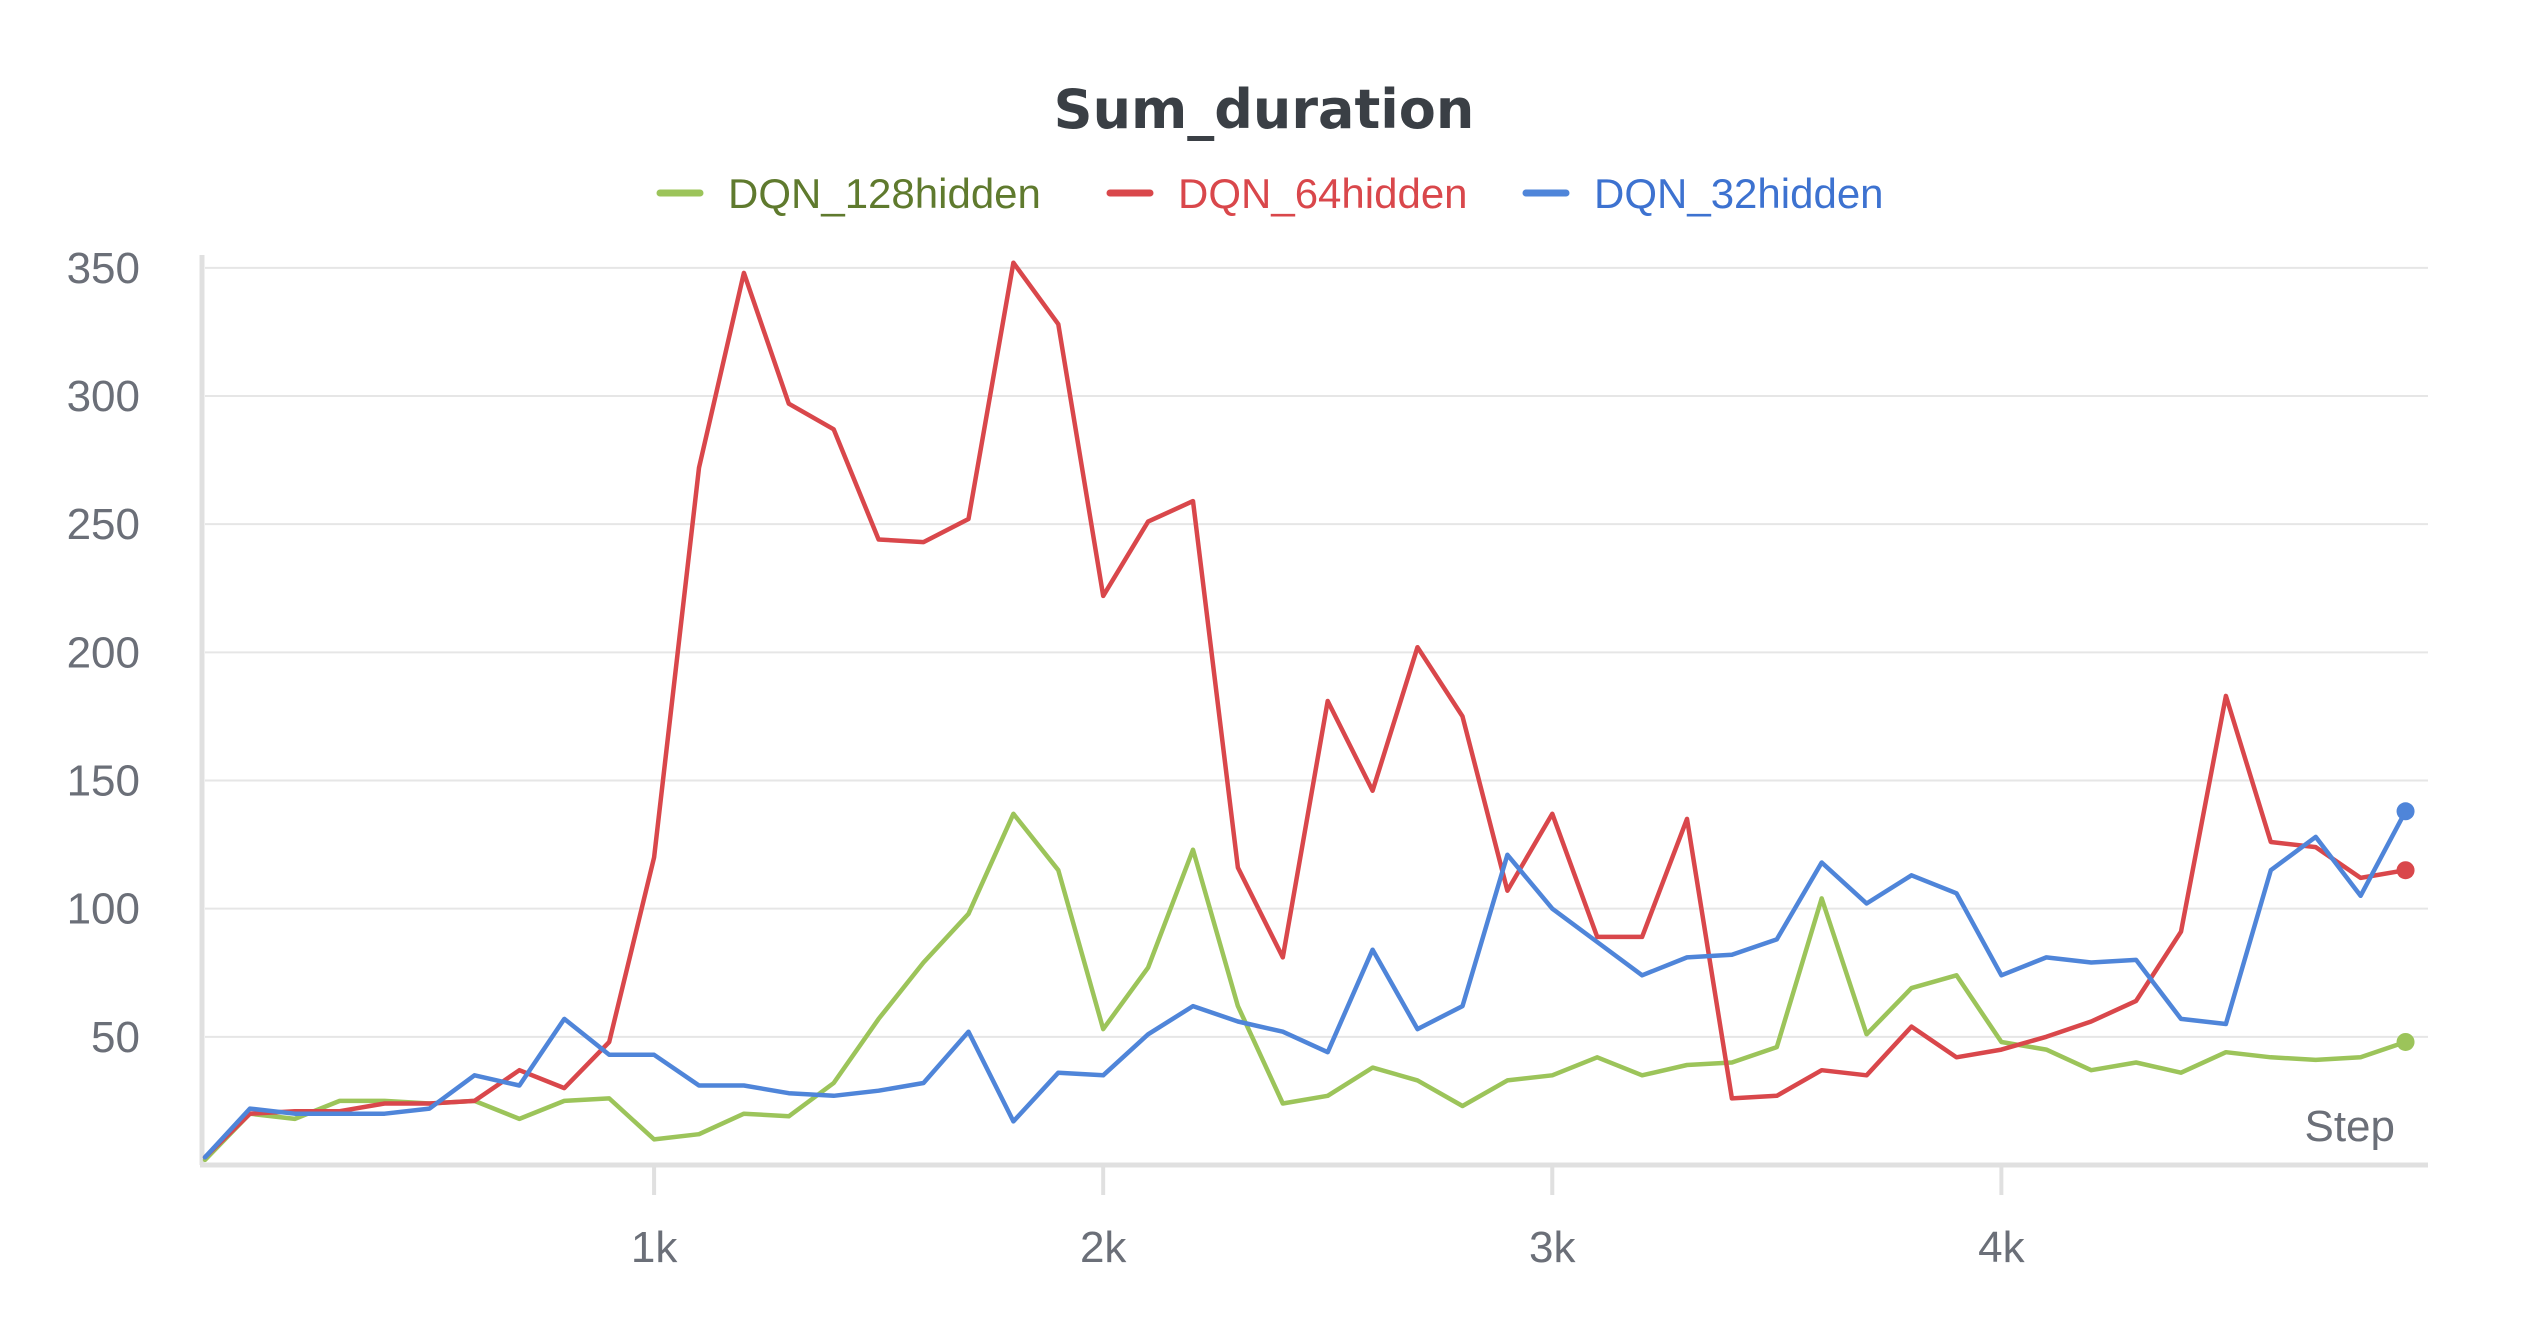 The height and width of the screenshot is (1328, 2528). Describe the element at coordinates (2001, 1247) in the screenshot. I see `x-tick-label: 4k` at that location.